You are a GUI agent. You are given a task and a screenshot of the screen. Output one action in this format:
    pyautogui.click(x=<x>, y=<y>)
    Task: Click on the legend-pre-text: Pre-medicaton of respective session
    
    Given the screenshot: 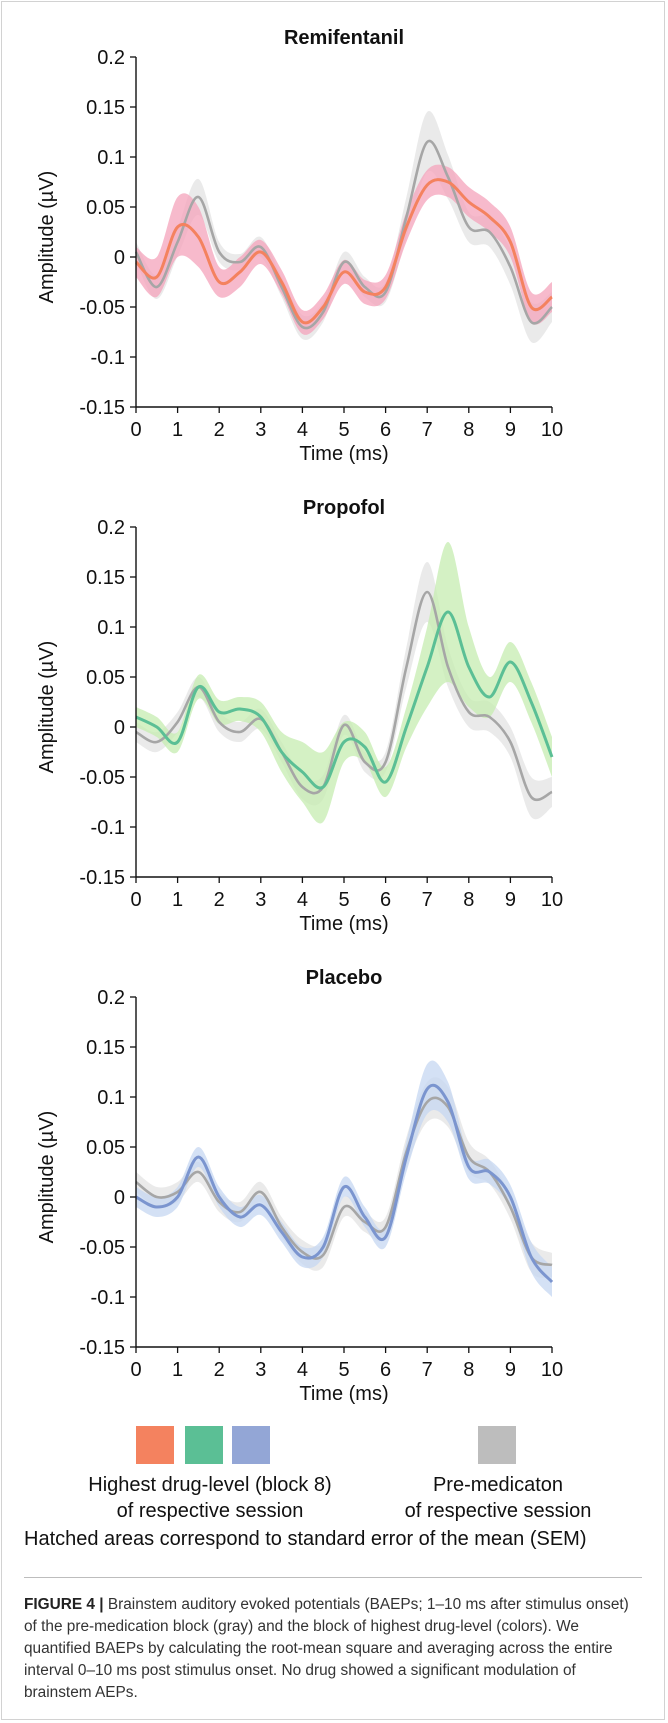 What is the action you would take?
    pyautogui.click(x=498, y=1498)
    